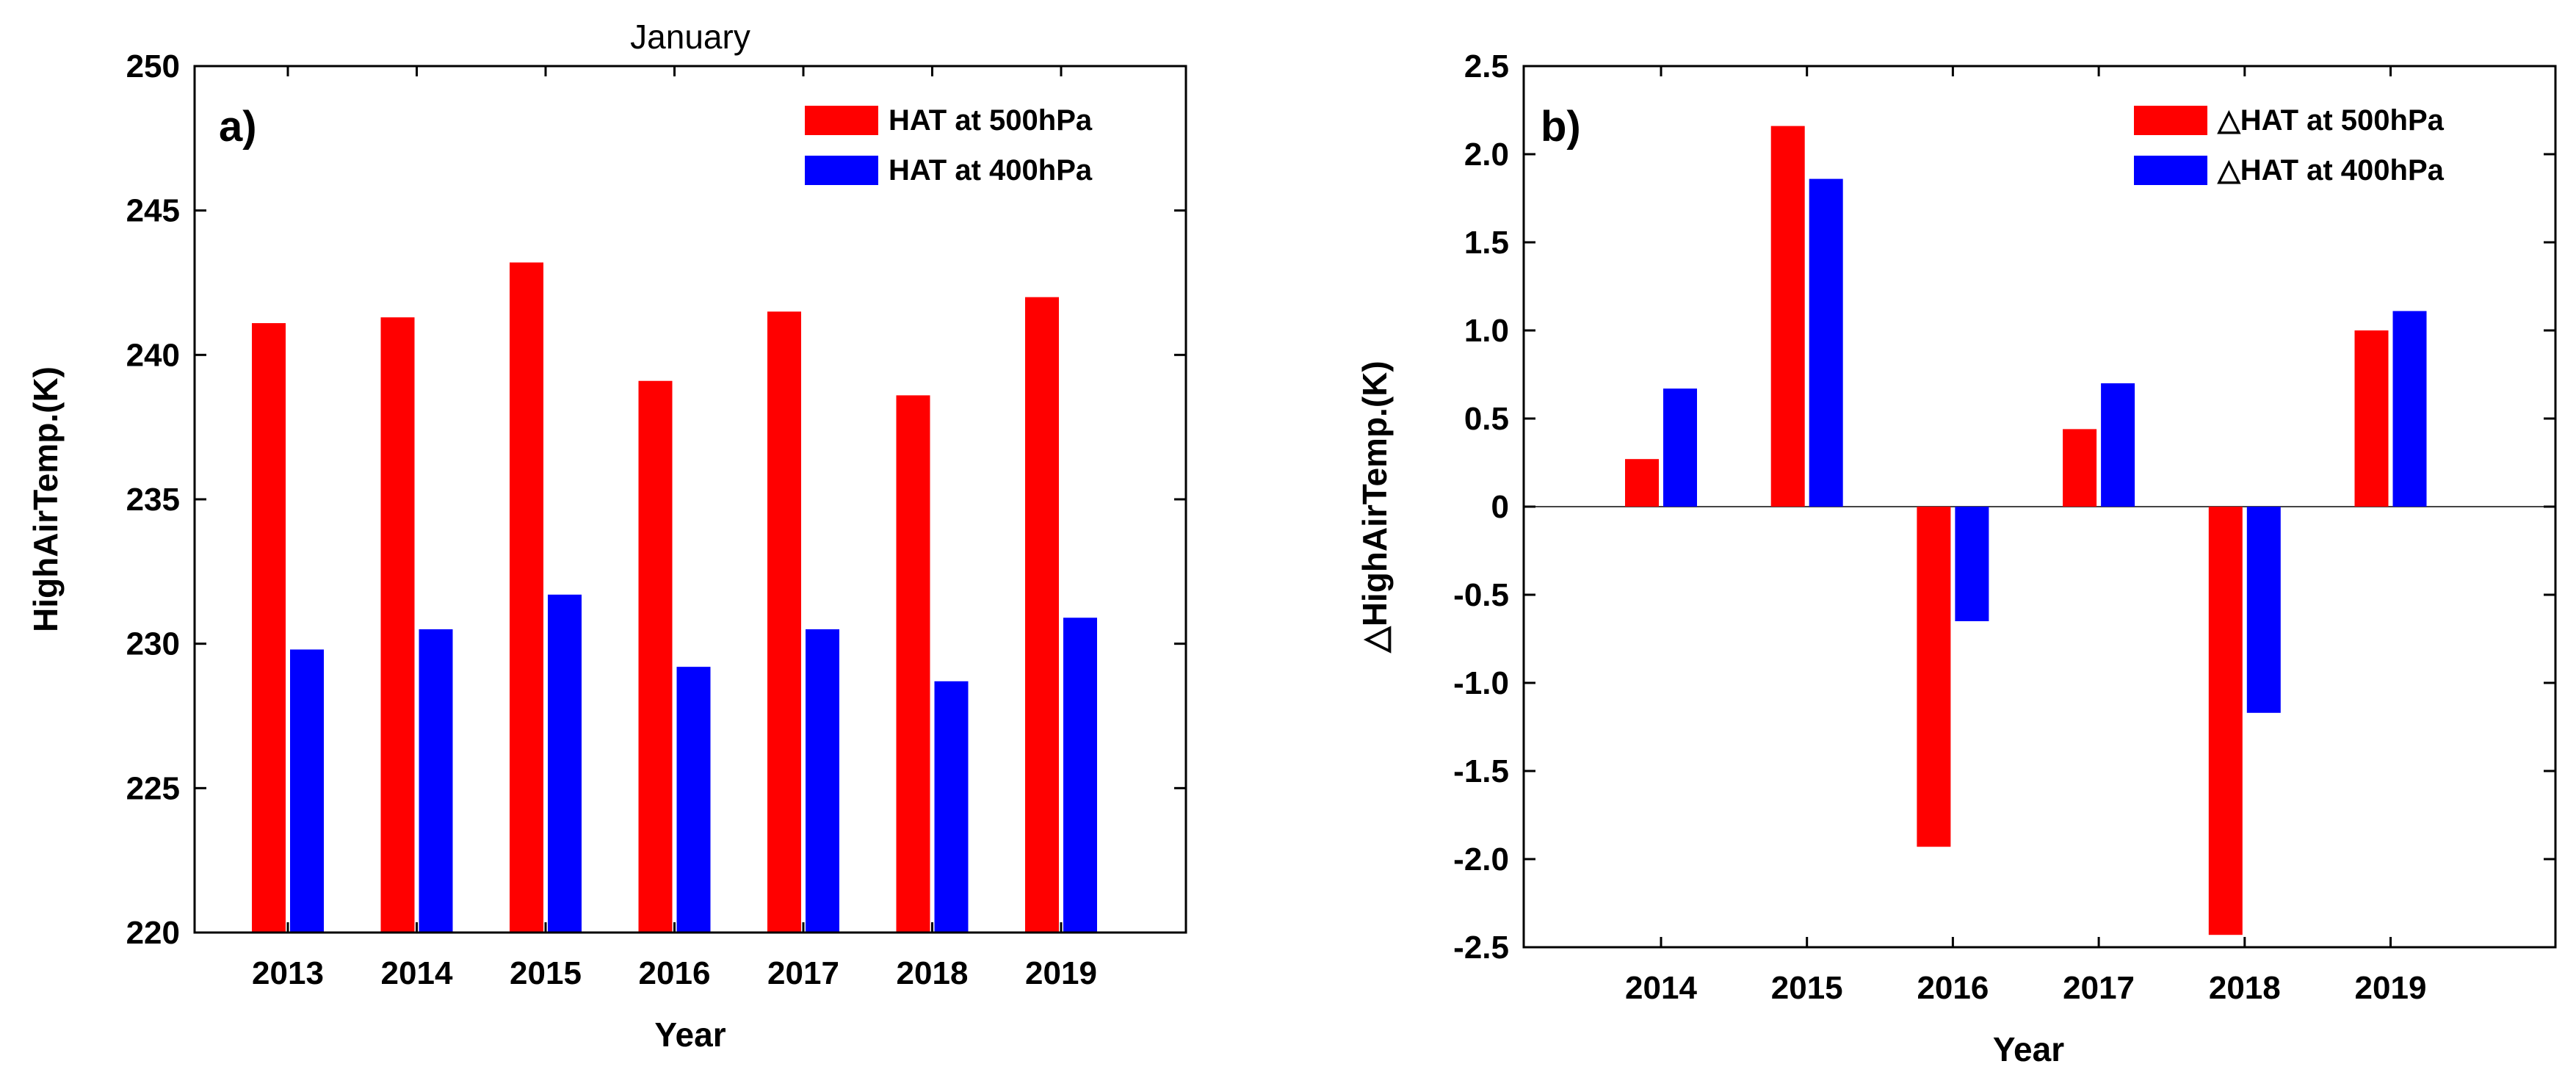 This screenshot has height=1086, width=2576. What do you see at coordinates (1481, 948) in the screenshot?
I see `y-tick-label: -2.5` at bounding box center [1481, 948].